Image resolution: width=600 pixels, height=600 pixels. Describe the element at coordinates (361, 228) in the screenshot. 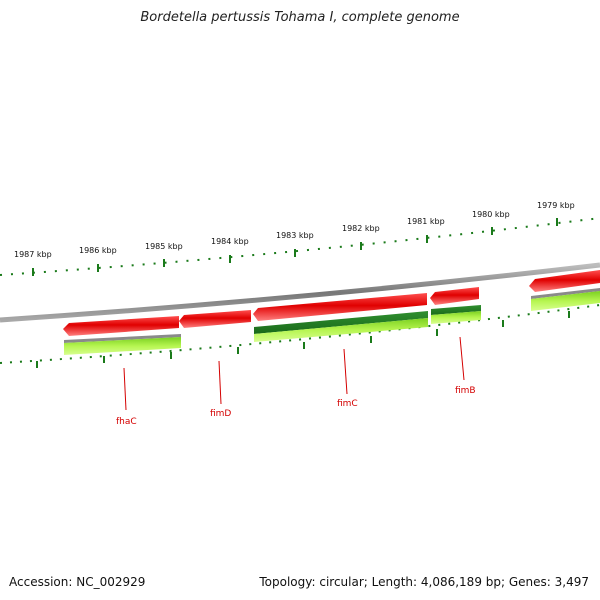

I see `scale-label-1982: 1982 kbp` at that location.